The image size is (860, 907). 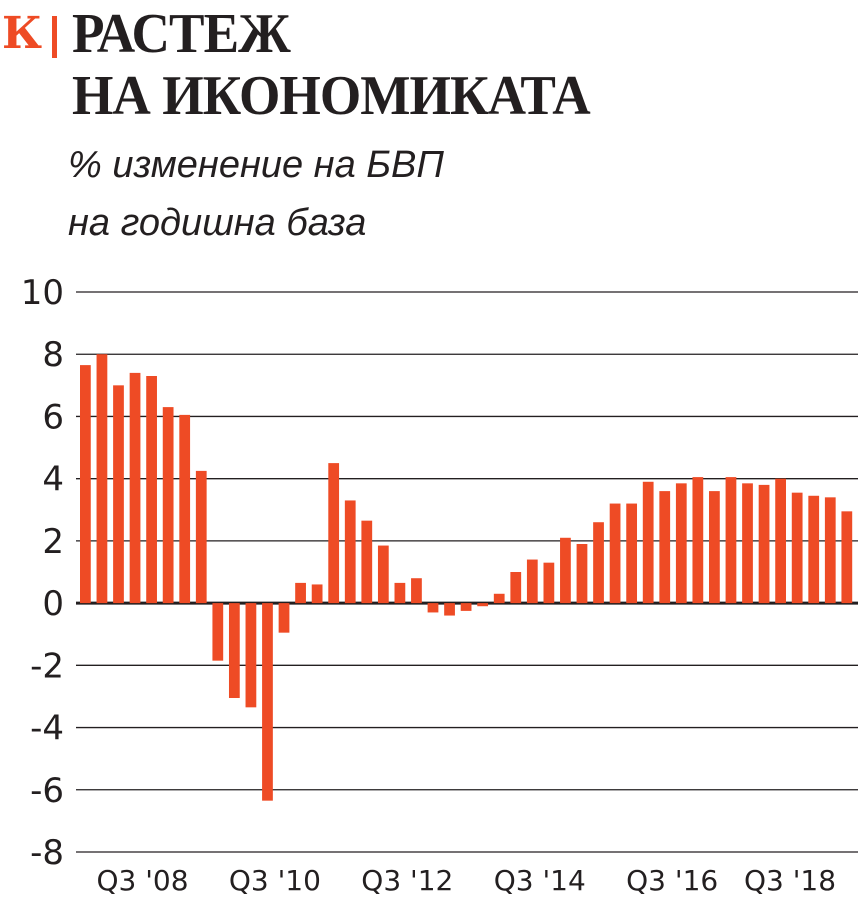 I want to click on bar-q409, so click(x=201, y=537).